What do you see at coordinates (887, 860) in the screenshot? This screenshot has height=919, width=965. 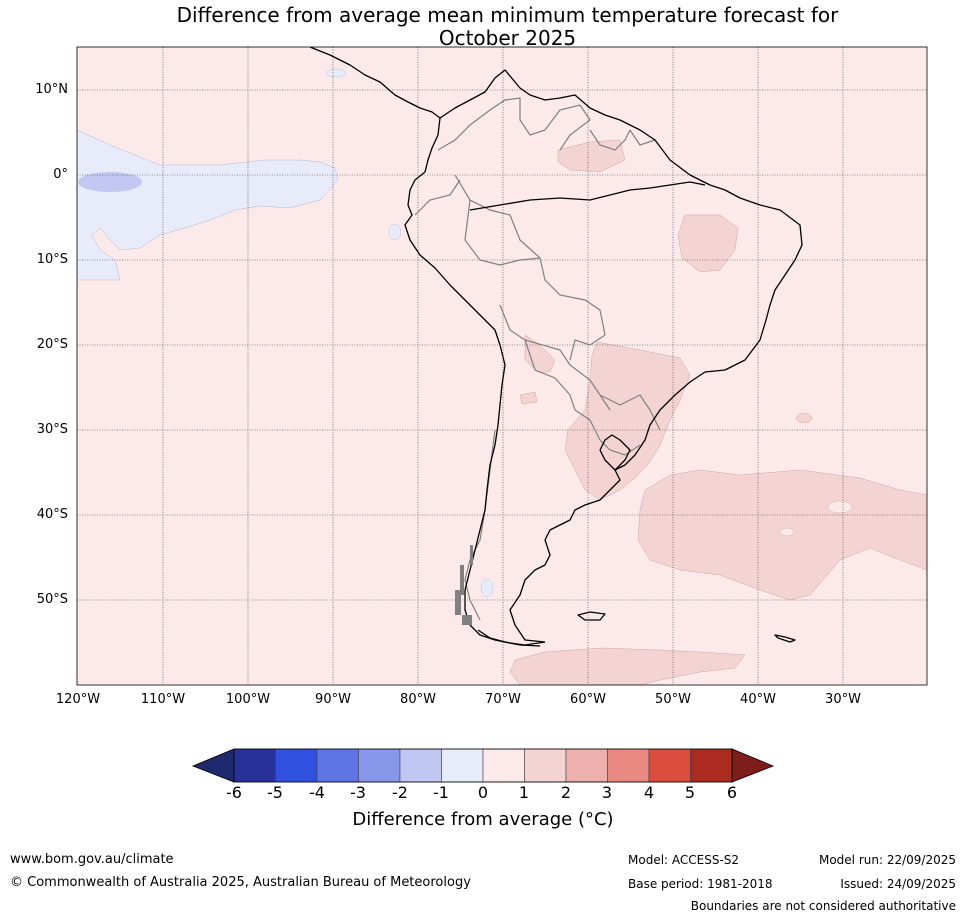 I see `footer-model-run: Model run: 22/09/2025` at bounding box center [887, 860].